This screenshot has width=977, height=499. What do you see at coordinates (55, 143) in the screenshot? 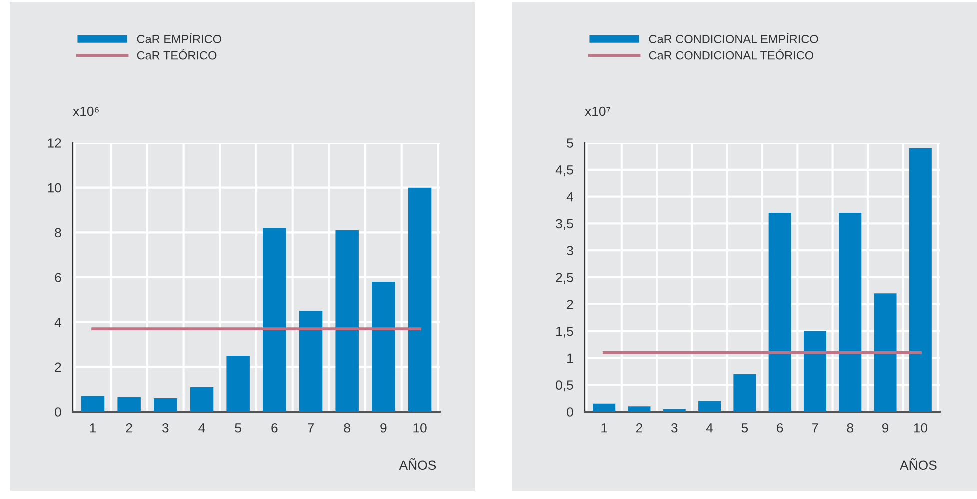
I see `y-tick-label: 12` at bounding box center [55, 143].